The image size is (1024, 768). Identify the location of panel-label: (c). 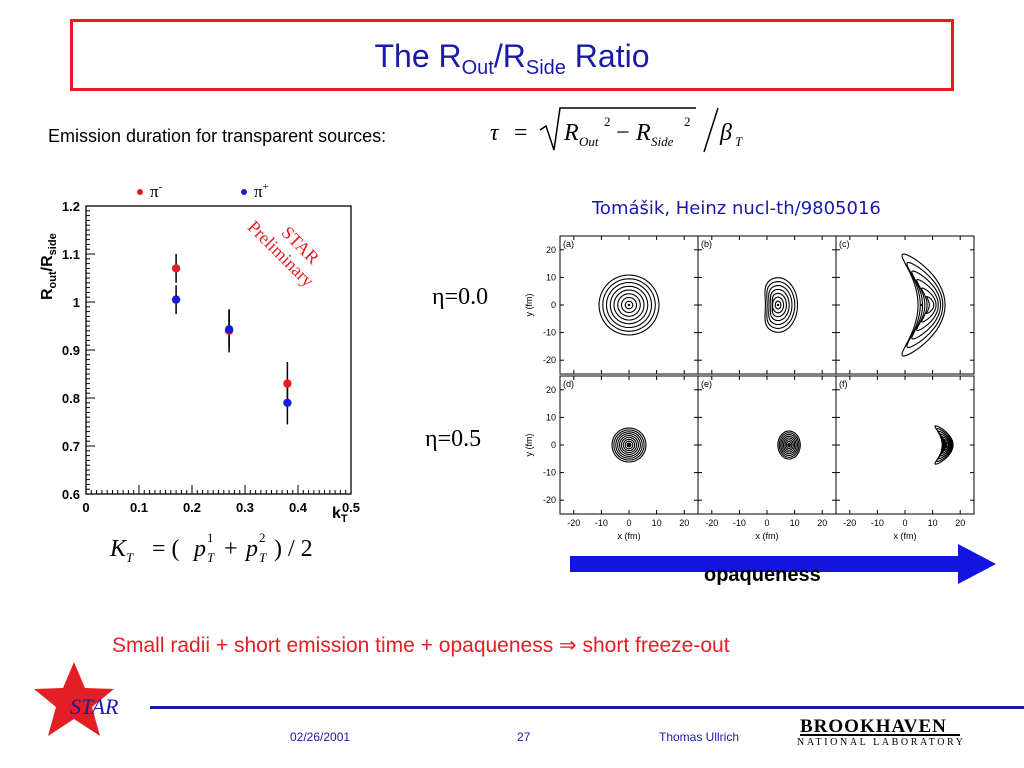
(844, 244).